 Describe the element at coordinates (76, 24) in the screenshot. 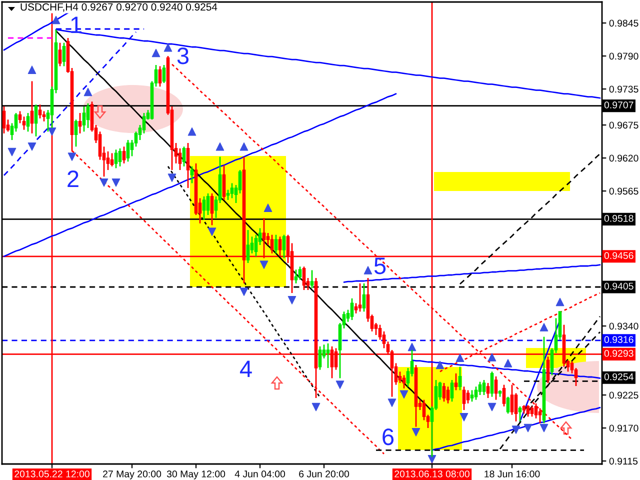

I see `annotation: 1` at that location.